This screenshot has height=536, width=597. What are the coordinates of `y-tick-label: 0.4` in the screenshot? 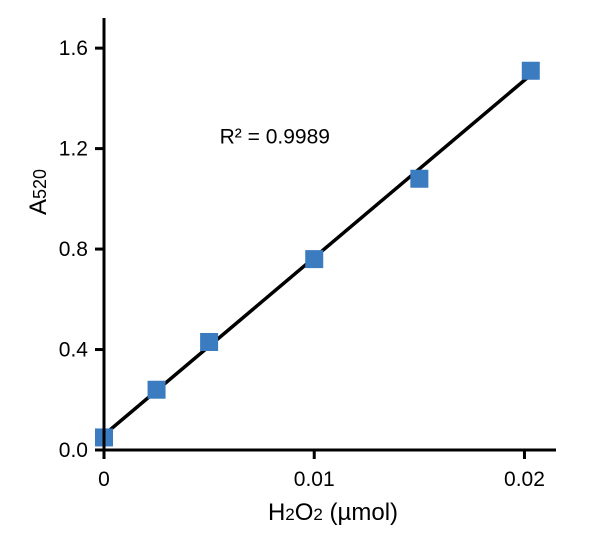 It's located at (74, 350).